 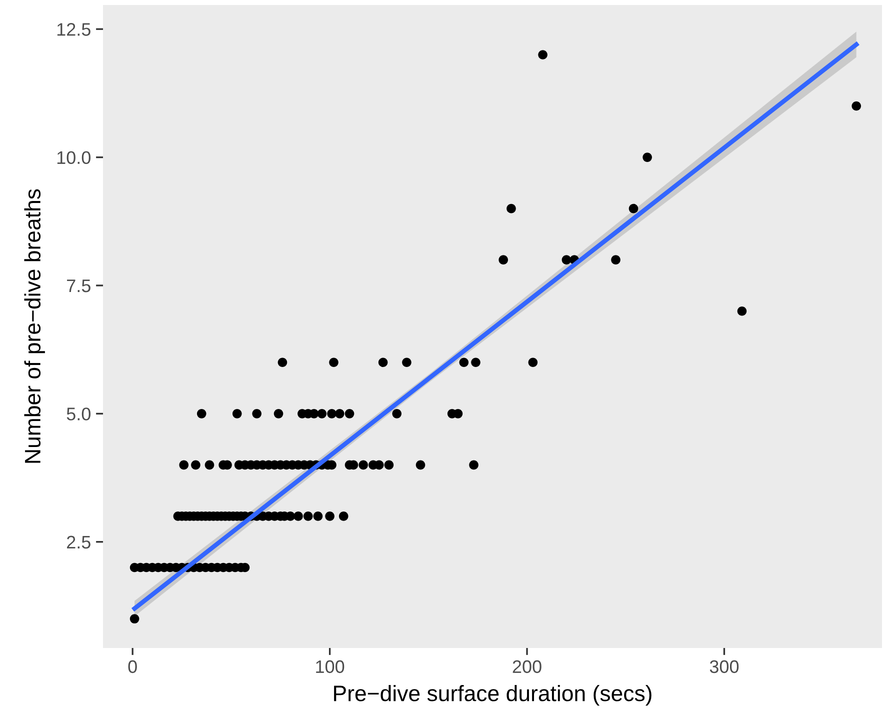 What do you see at coordinates (132, 667) in the screenshot?
I see `x-tick-label: 0` at bounding box center [132, 667].